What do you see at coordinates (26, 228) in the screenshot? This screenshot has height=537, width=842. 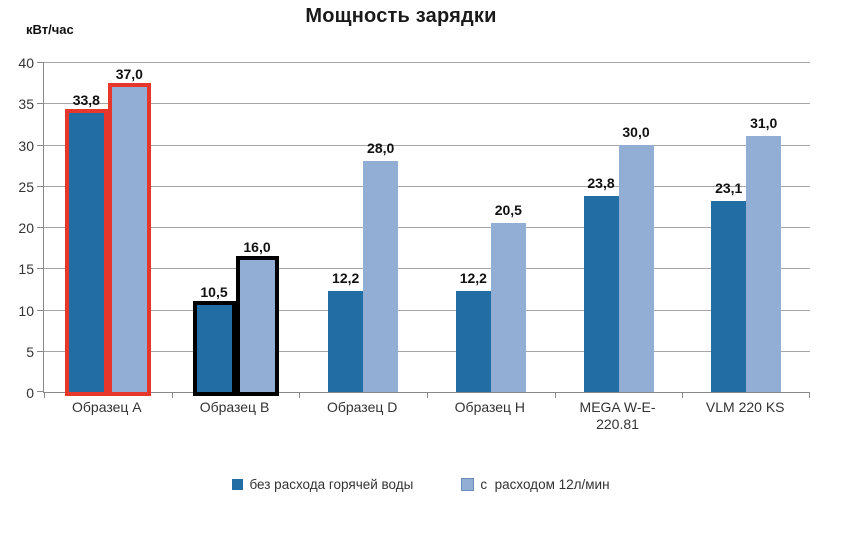 I see `y-tick-label: 20` at bounding box center [26, 228].